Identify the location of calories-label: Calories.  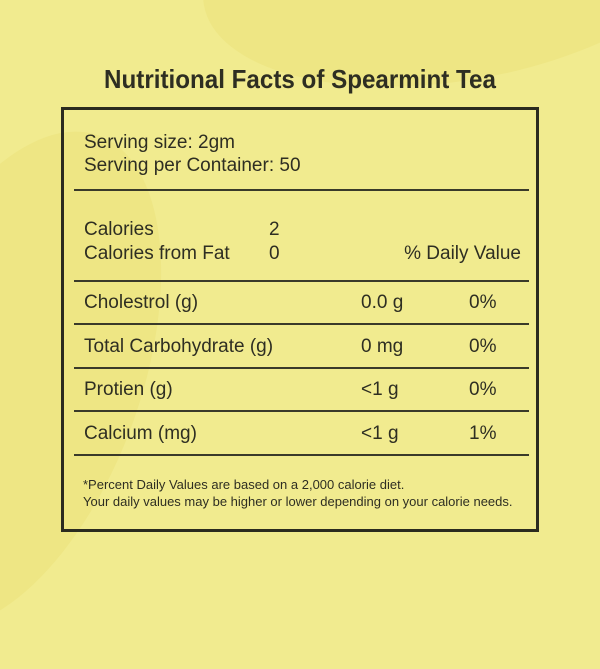
(119, 229).